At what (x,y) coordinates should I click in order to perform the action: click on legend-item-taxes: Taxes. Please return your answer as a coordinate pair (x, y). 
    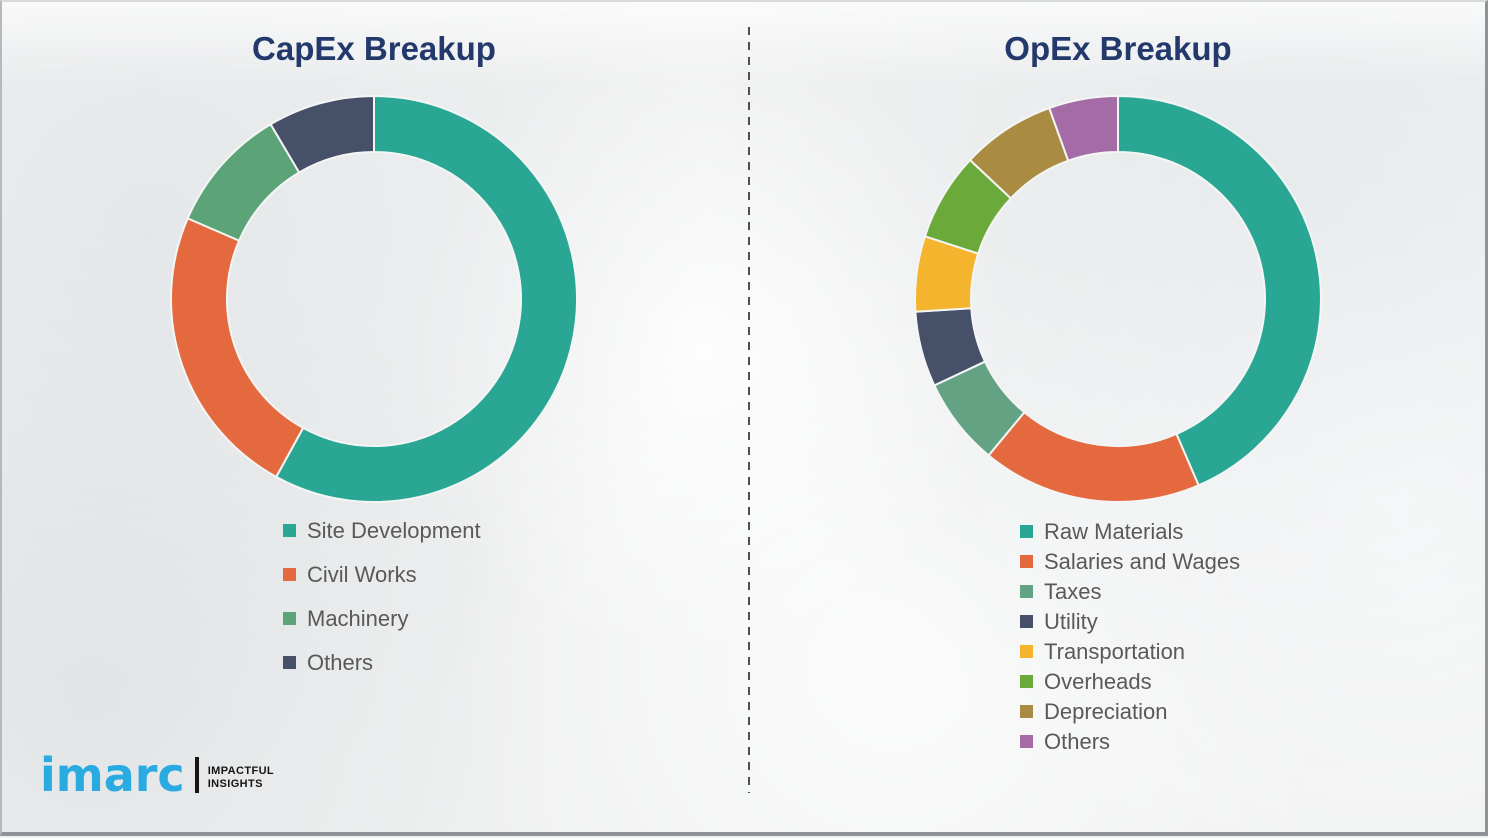
    Looking at the image, I should click on (1130, 591).